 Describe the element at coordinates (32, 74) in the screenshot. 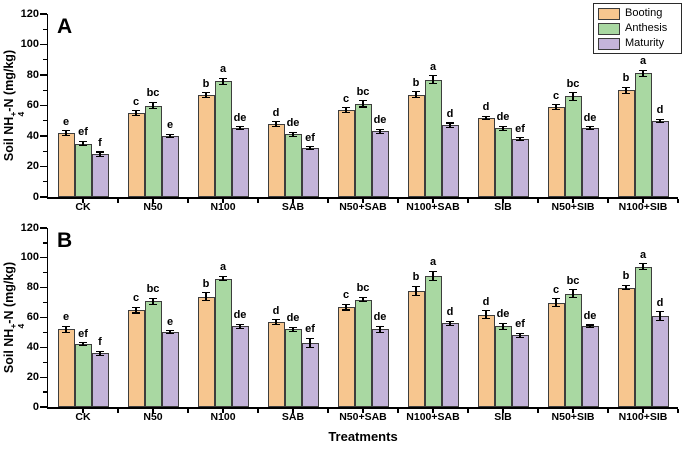

I see `y-tick-label: 80` at that location.